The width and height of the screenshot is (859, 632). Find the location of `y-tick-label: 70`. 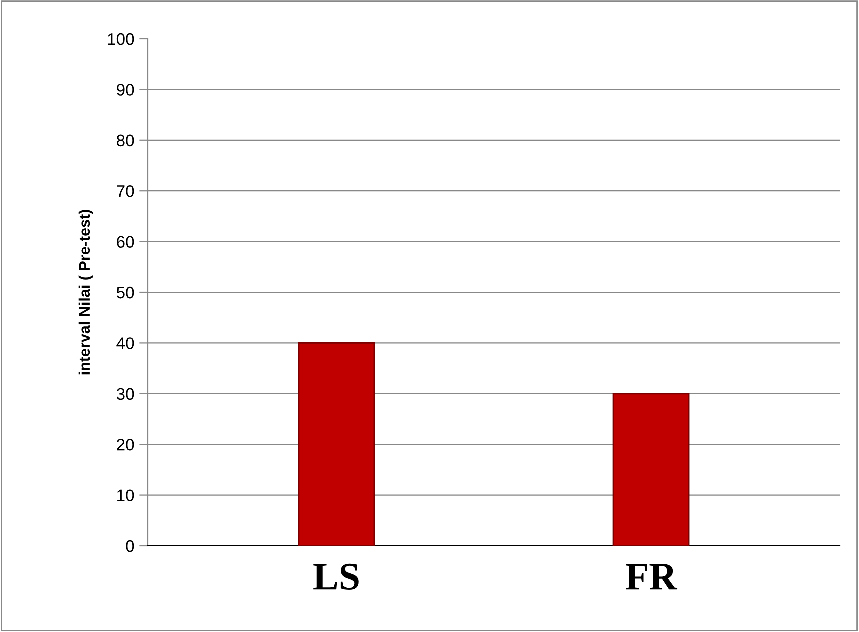

y-tick-label: 70 is located at coordinates (125, 192).